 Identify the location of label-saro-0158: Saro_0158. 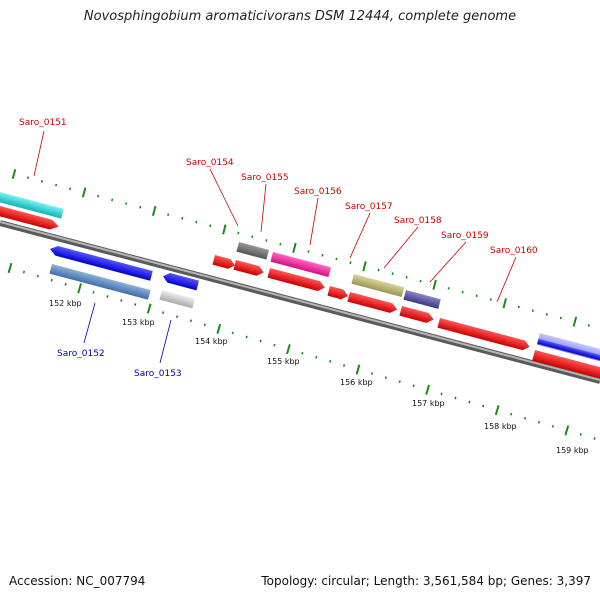
(418, 221).